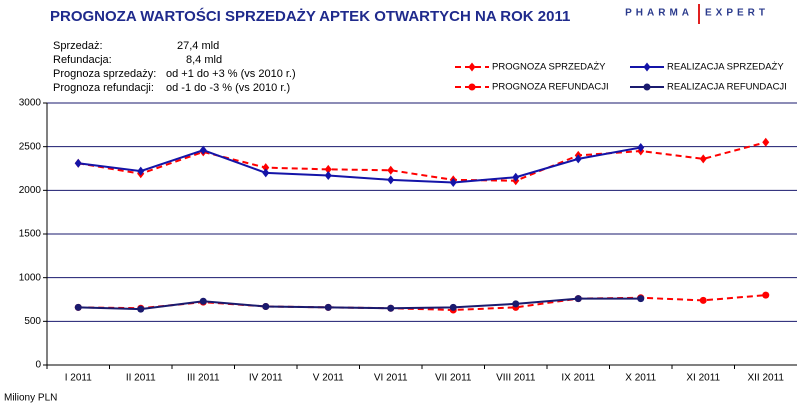 This screenshot has height=410, width=800. What do you see at coordinates (104, 74) in the screenshot?
I see `info-label: Prognoza sprzedaży:` at bounding box center [104, 74].